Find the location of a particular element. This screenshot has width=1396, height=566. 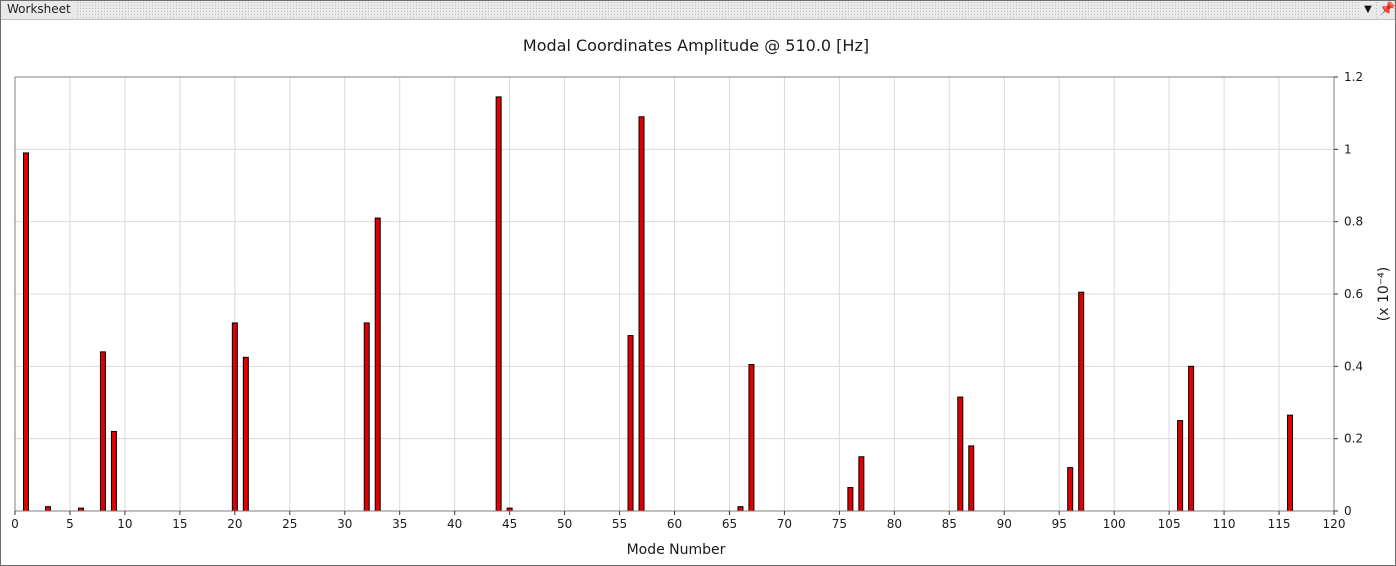

x-tick-label: 55 is located at coordinates (619, 524).